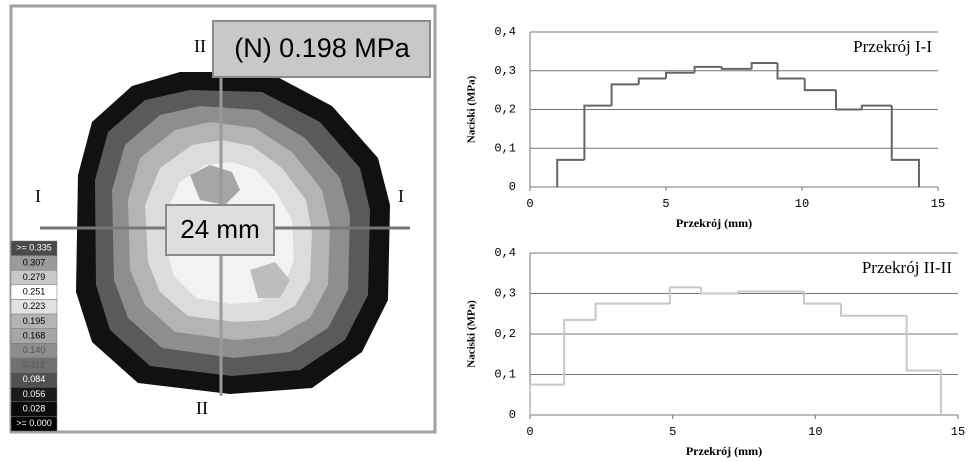  I want to click on legend-label: 0.195, so click(34, 321).